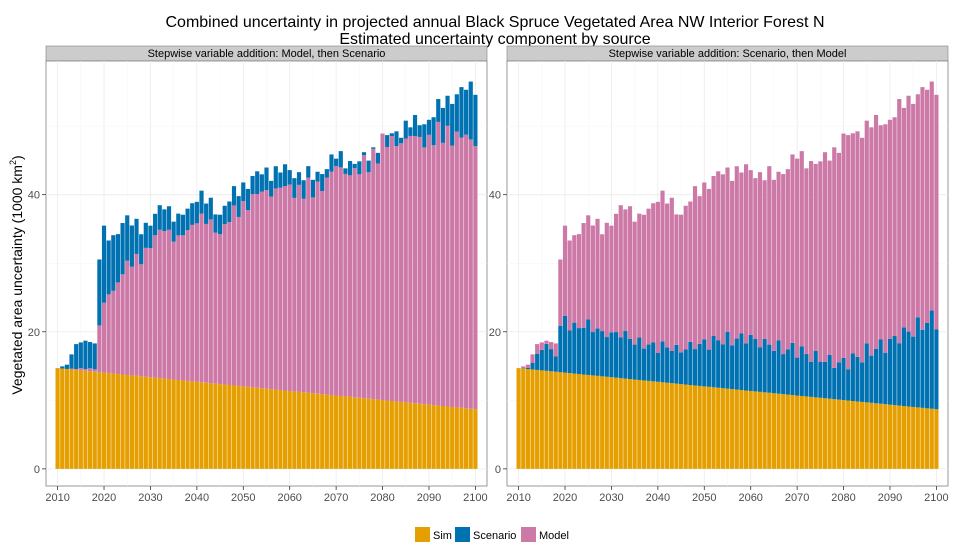 The width and height of the screenshot is (960, 560). I want to click on y-axis-label: Vegetated area uncertainty (1000 km2), so click(16, 274).